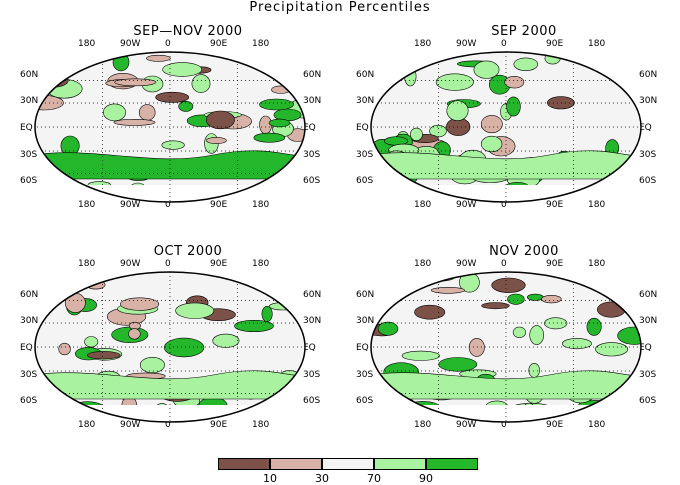 This screenshot has width=680, height=485. What do you see at coordinates (188, 251) in the screenshot?
I see `map-title: OCT 2000` at bounding box center [188, 251].